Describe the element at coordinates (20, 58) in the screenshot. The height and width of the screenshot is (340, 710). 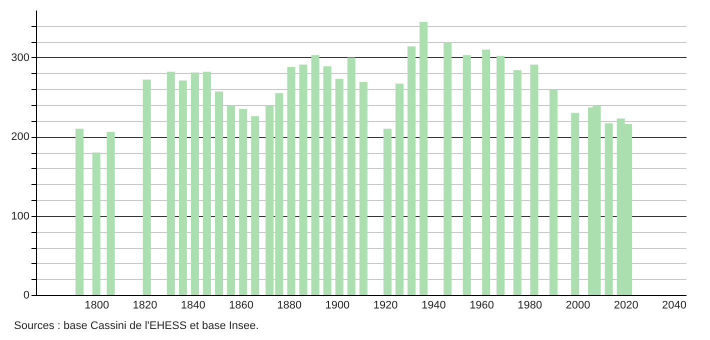
I see `y-tick-label: 300` at that location.